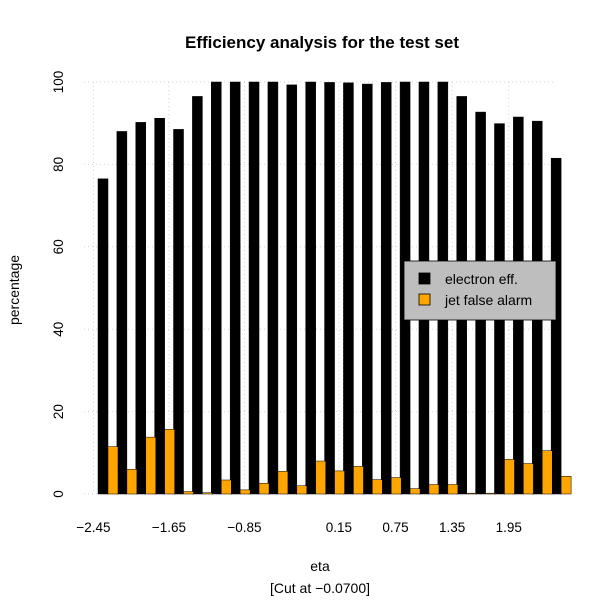  I want to click on y-tick-label: 40, so click(58, 329).